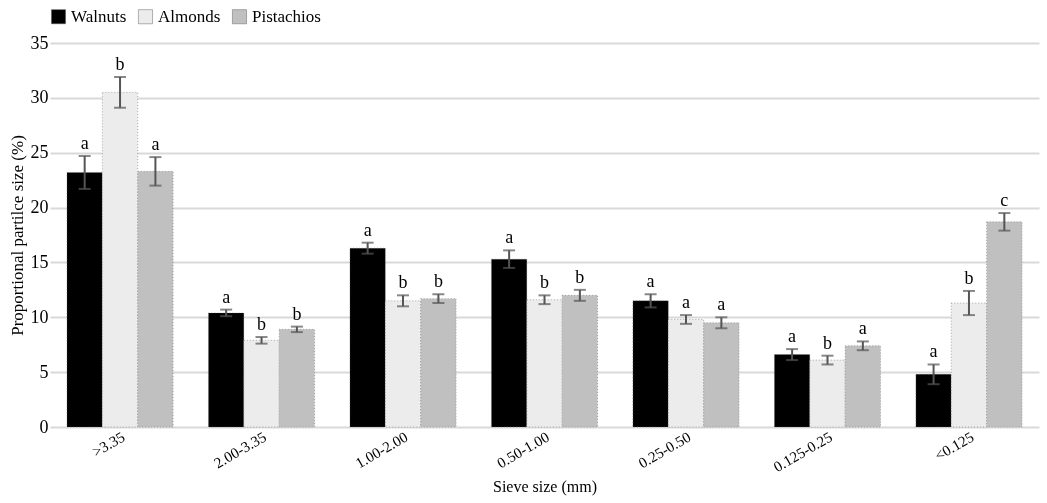 The image size is (1047, 503). Describe the element at coordinates (44, 426) in the screenshot. I see `y-tick-label: 0` at that location.